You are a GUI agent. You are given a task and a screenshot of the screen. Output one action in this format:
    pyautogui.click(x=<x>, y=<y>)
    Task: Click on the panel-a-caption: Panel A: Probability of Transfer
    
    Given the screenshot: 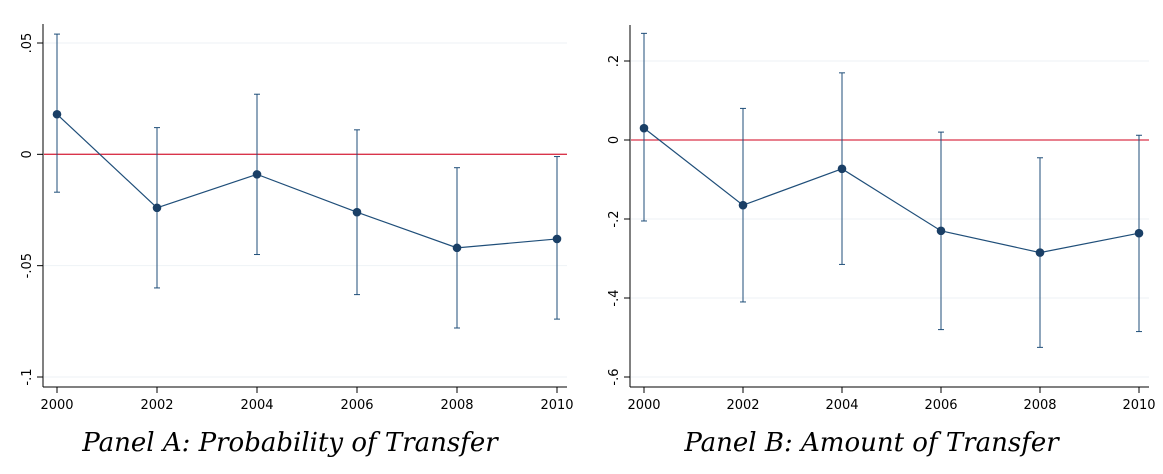 What is the action you would take?
    pyautogui.click(x=290, y=443)
    